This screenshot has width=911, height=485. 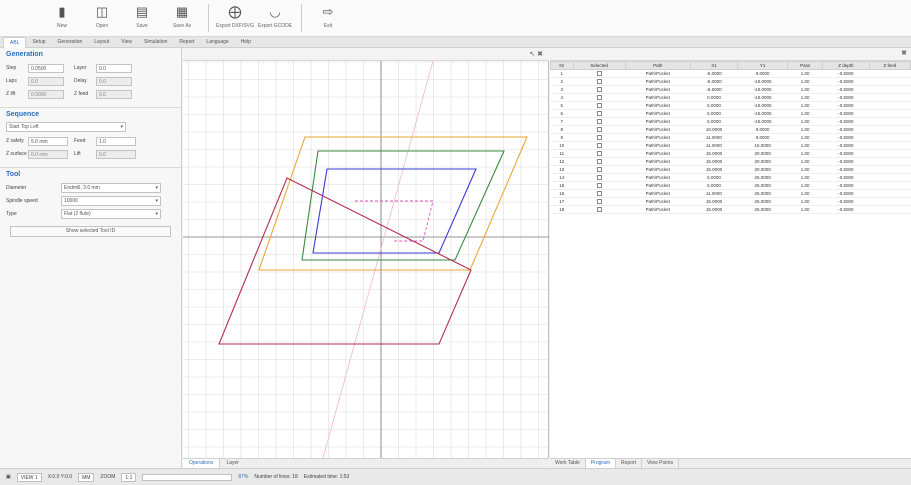 I want to click on tab-operations: Operations, so click(x=202, y=464).